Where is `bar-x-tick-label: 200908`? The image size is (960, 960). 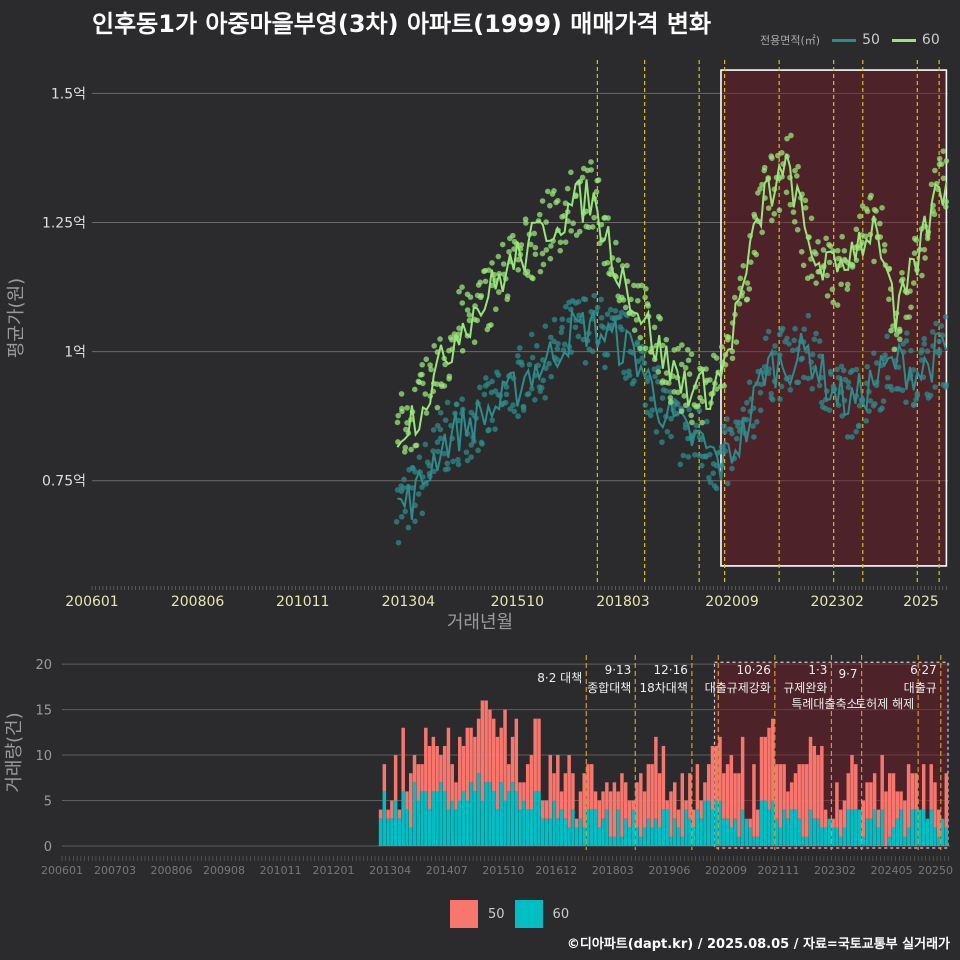
bar-x-tick-label: 200908 is located at coordinates (224, 870).